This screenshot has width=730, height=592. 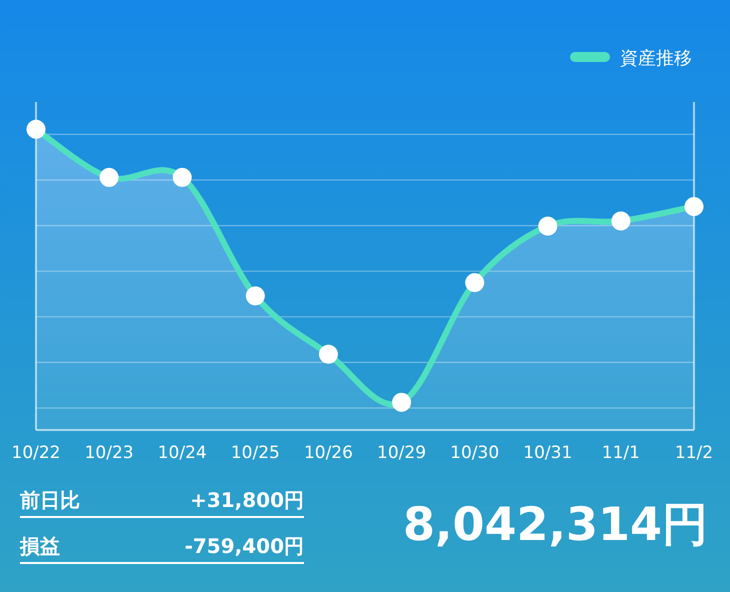 What do you see at coordinates (475, 453) in the screenshot?
I see `x-tick-label: 10/30` at bounding box center [475, 453].